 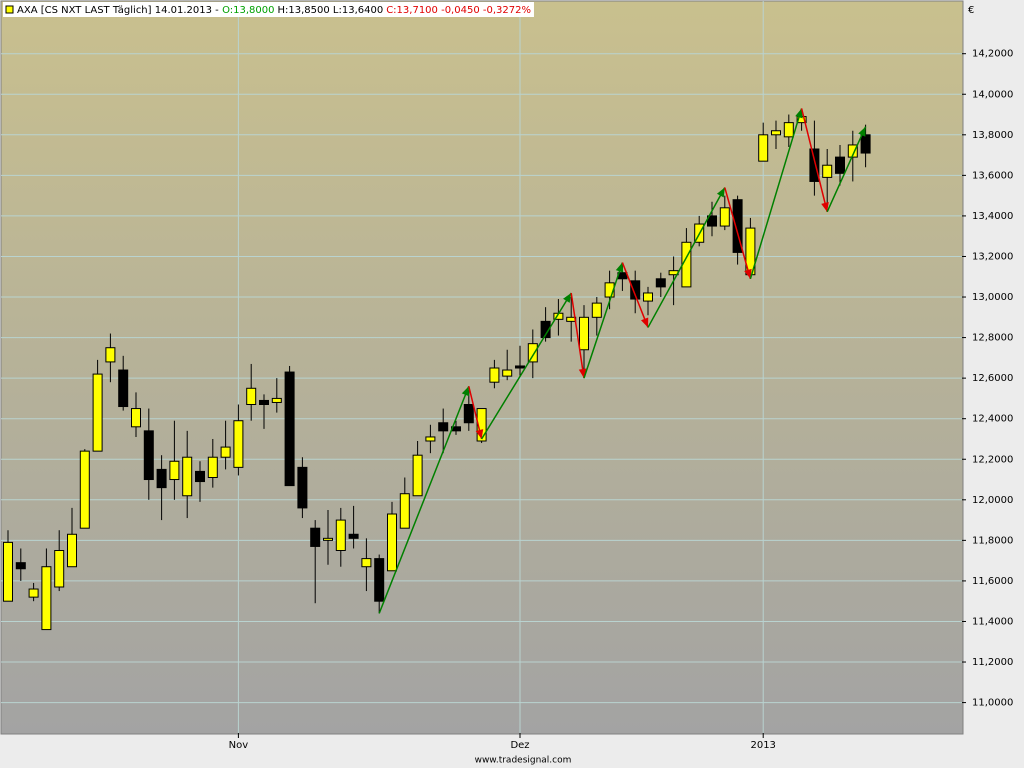 I want to click on y-tick-label: 14,0000, so click(x=992, y=94).